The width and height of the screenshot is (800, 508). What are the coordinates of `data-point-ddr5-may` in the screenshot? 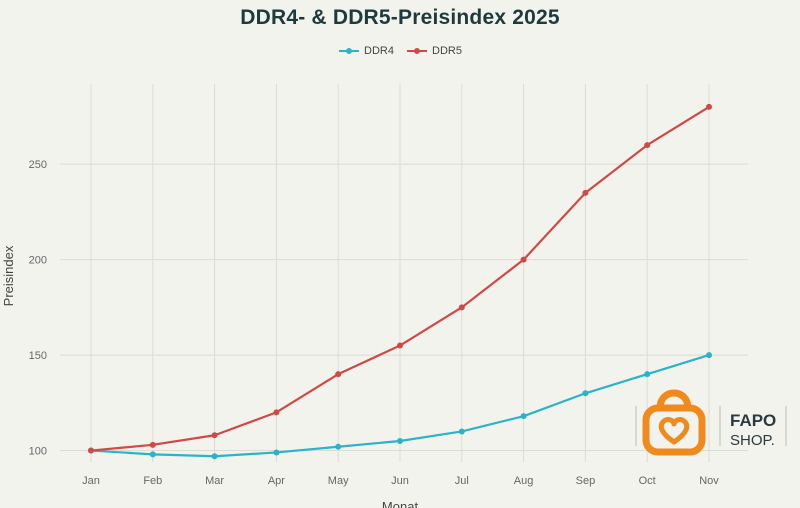 It's located at (338, 374).